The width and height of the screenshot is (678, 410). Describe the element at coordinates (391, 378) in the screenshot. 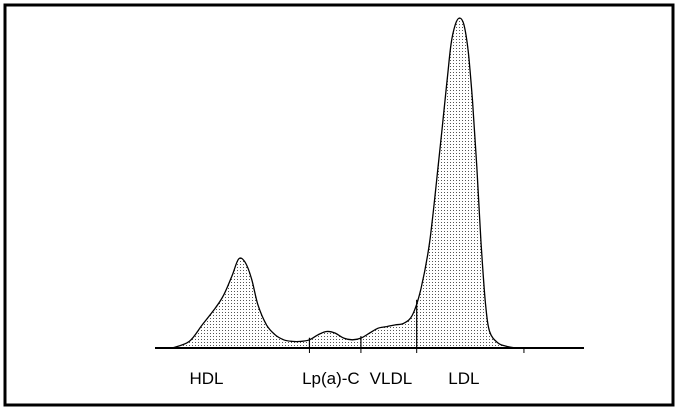

I see `fraction-label-vldl: VLDL` at that location.